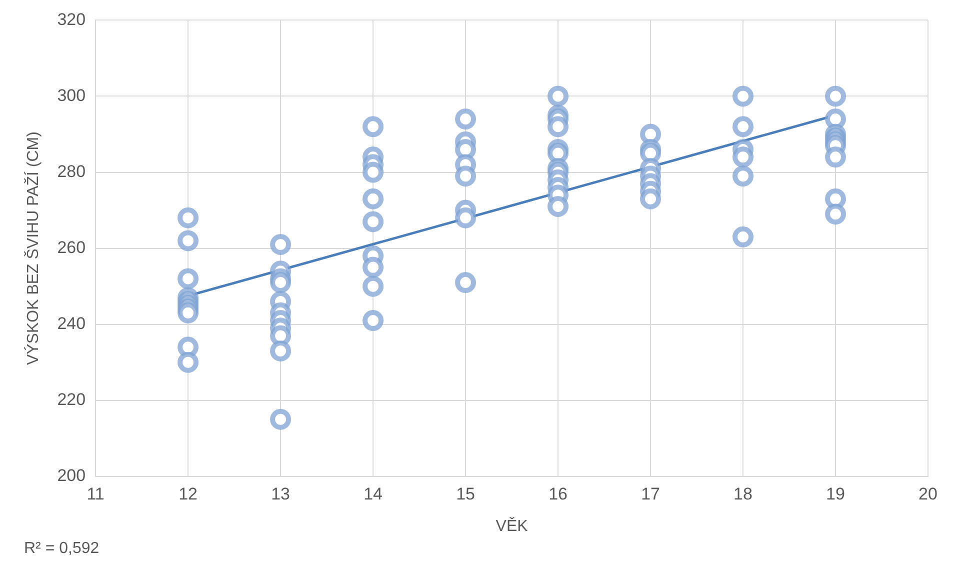 This screenshot has width=958, height=581. Describe the element at coordinates (33, 249) in the screenshot. I see `y-axis-title: VÝSKOK BEZ ŠVIHU PAŽÍ (CM)` at that location.